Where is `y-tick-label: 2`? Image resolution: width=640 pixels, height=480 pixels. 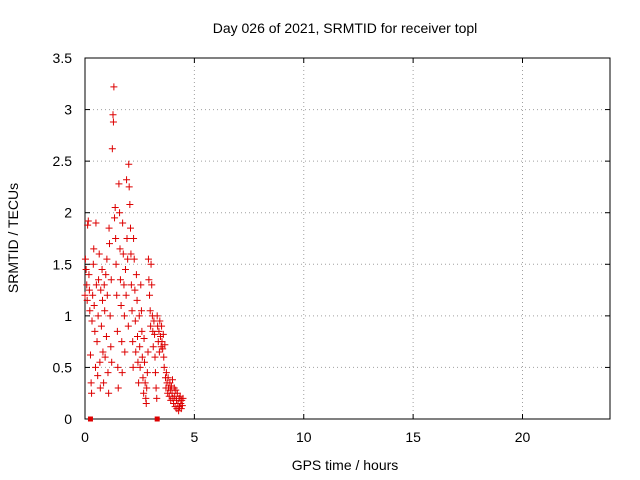
y-tick-label: 2 is located at coordinates (68, 213).